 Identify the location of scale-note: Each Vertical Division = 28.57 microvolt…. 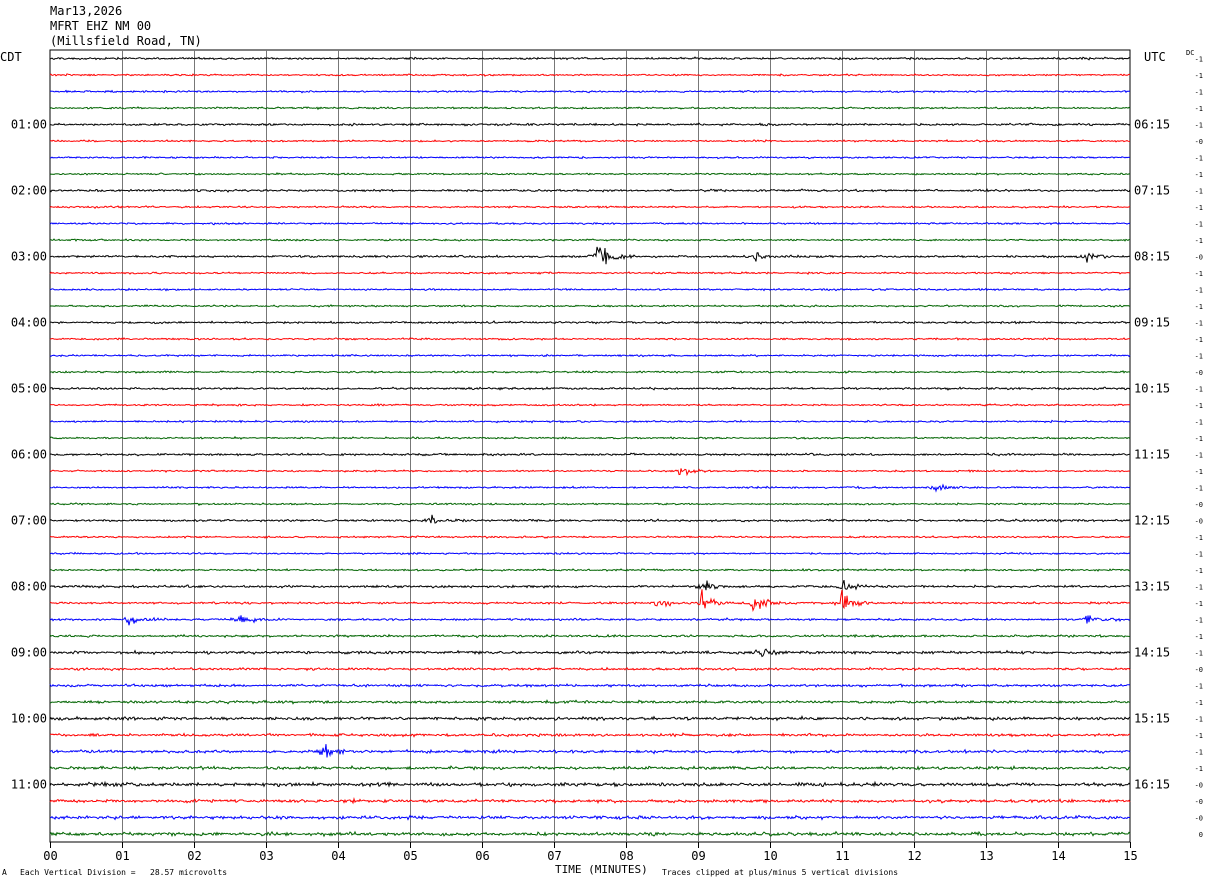
(124, 872).